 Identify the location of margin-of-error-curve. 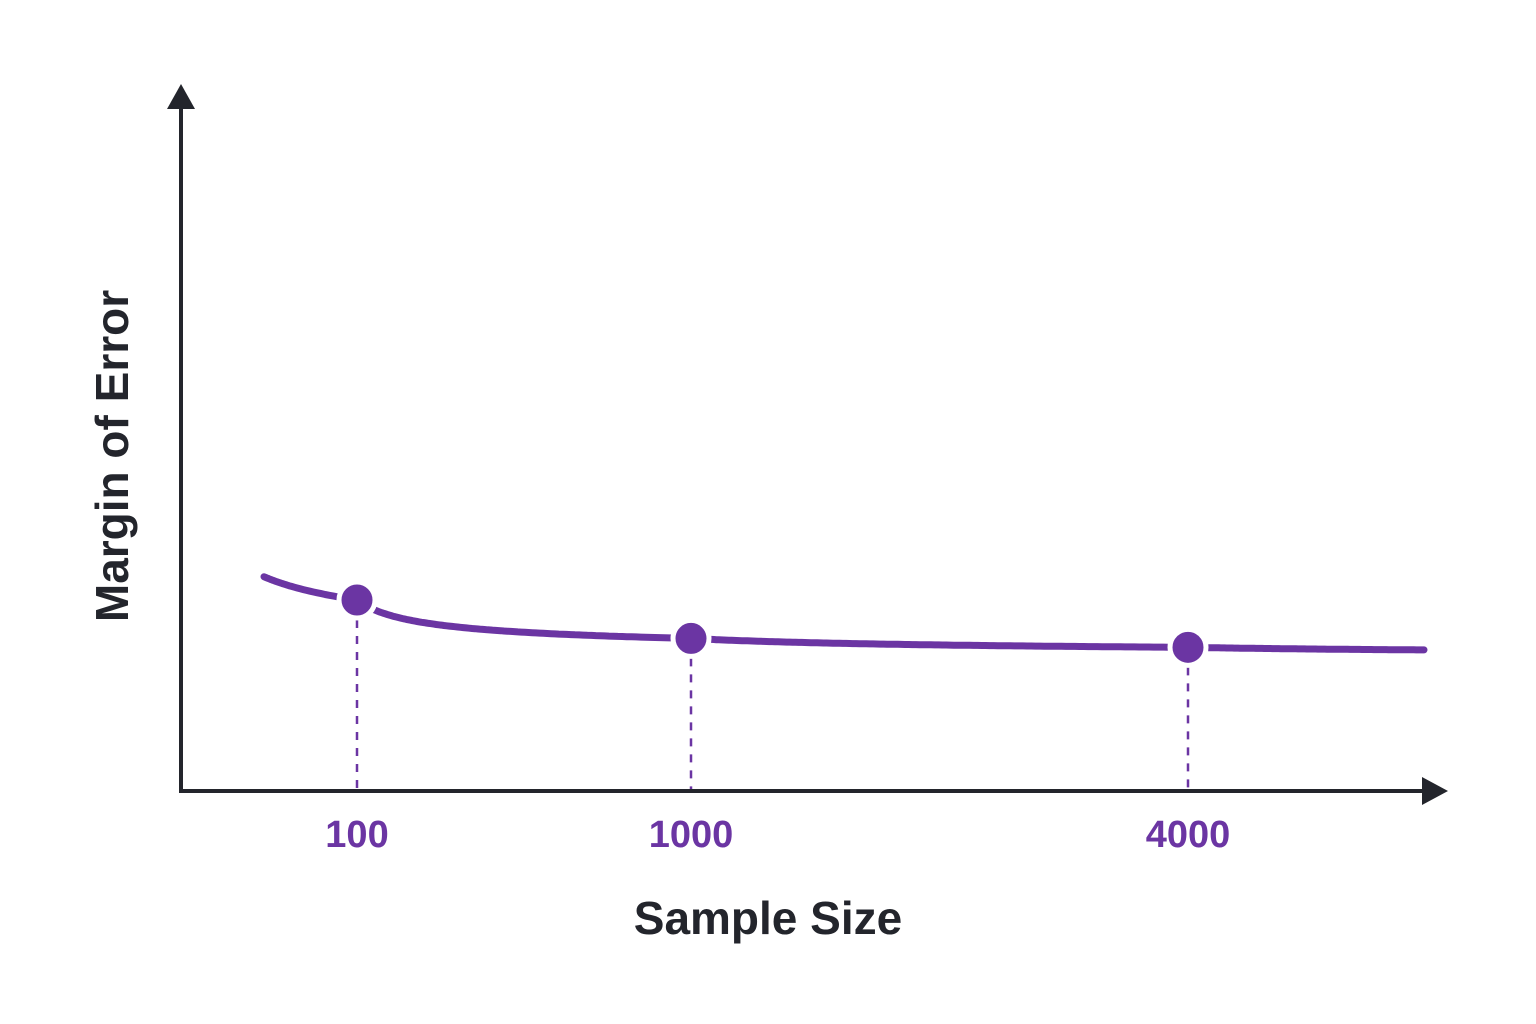
(844, 613).